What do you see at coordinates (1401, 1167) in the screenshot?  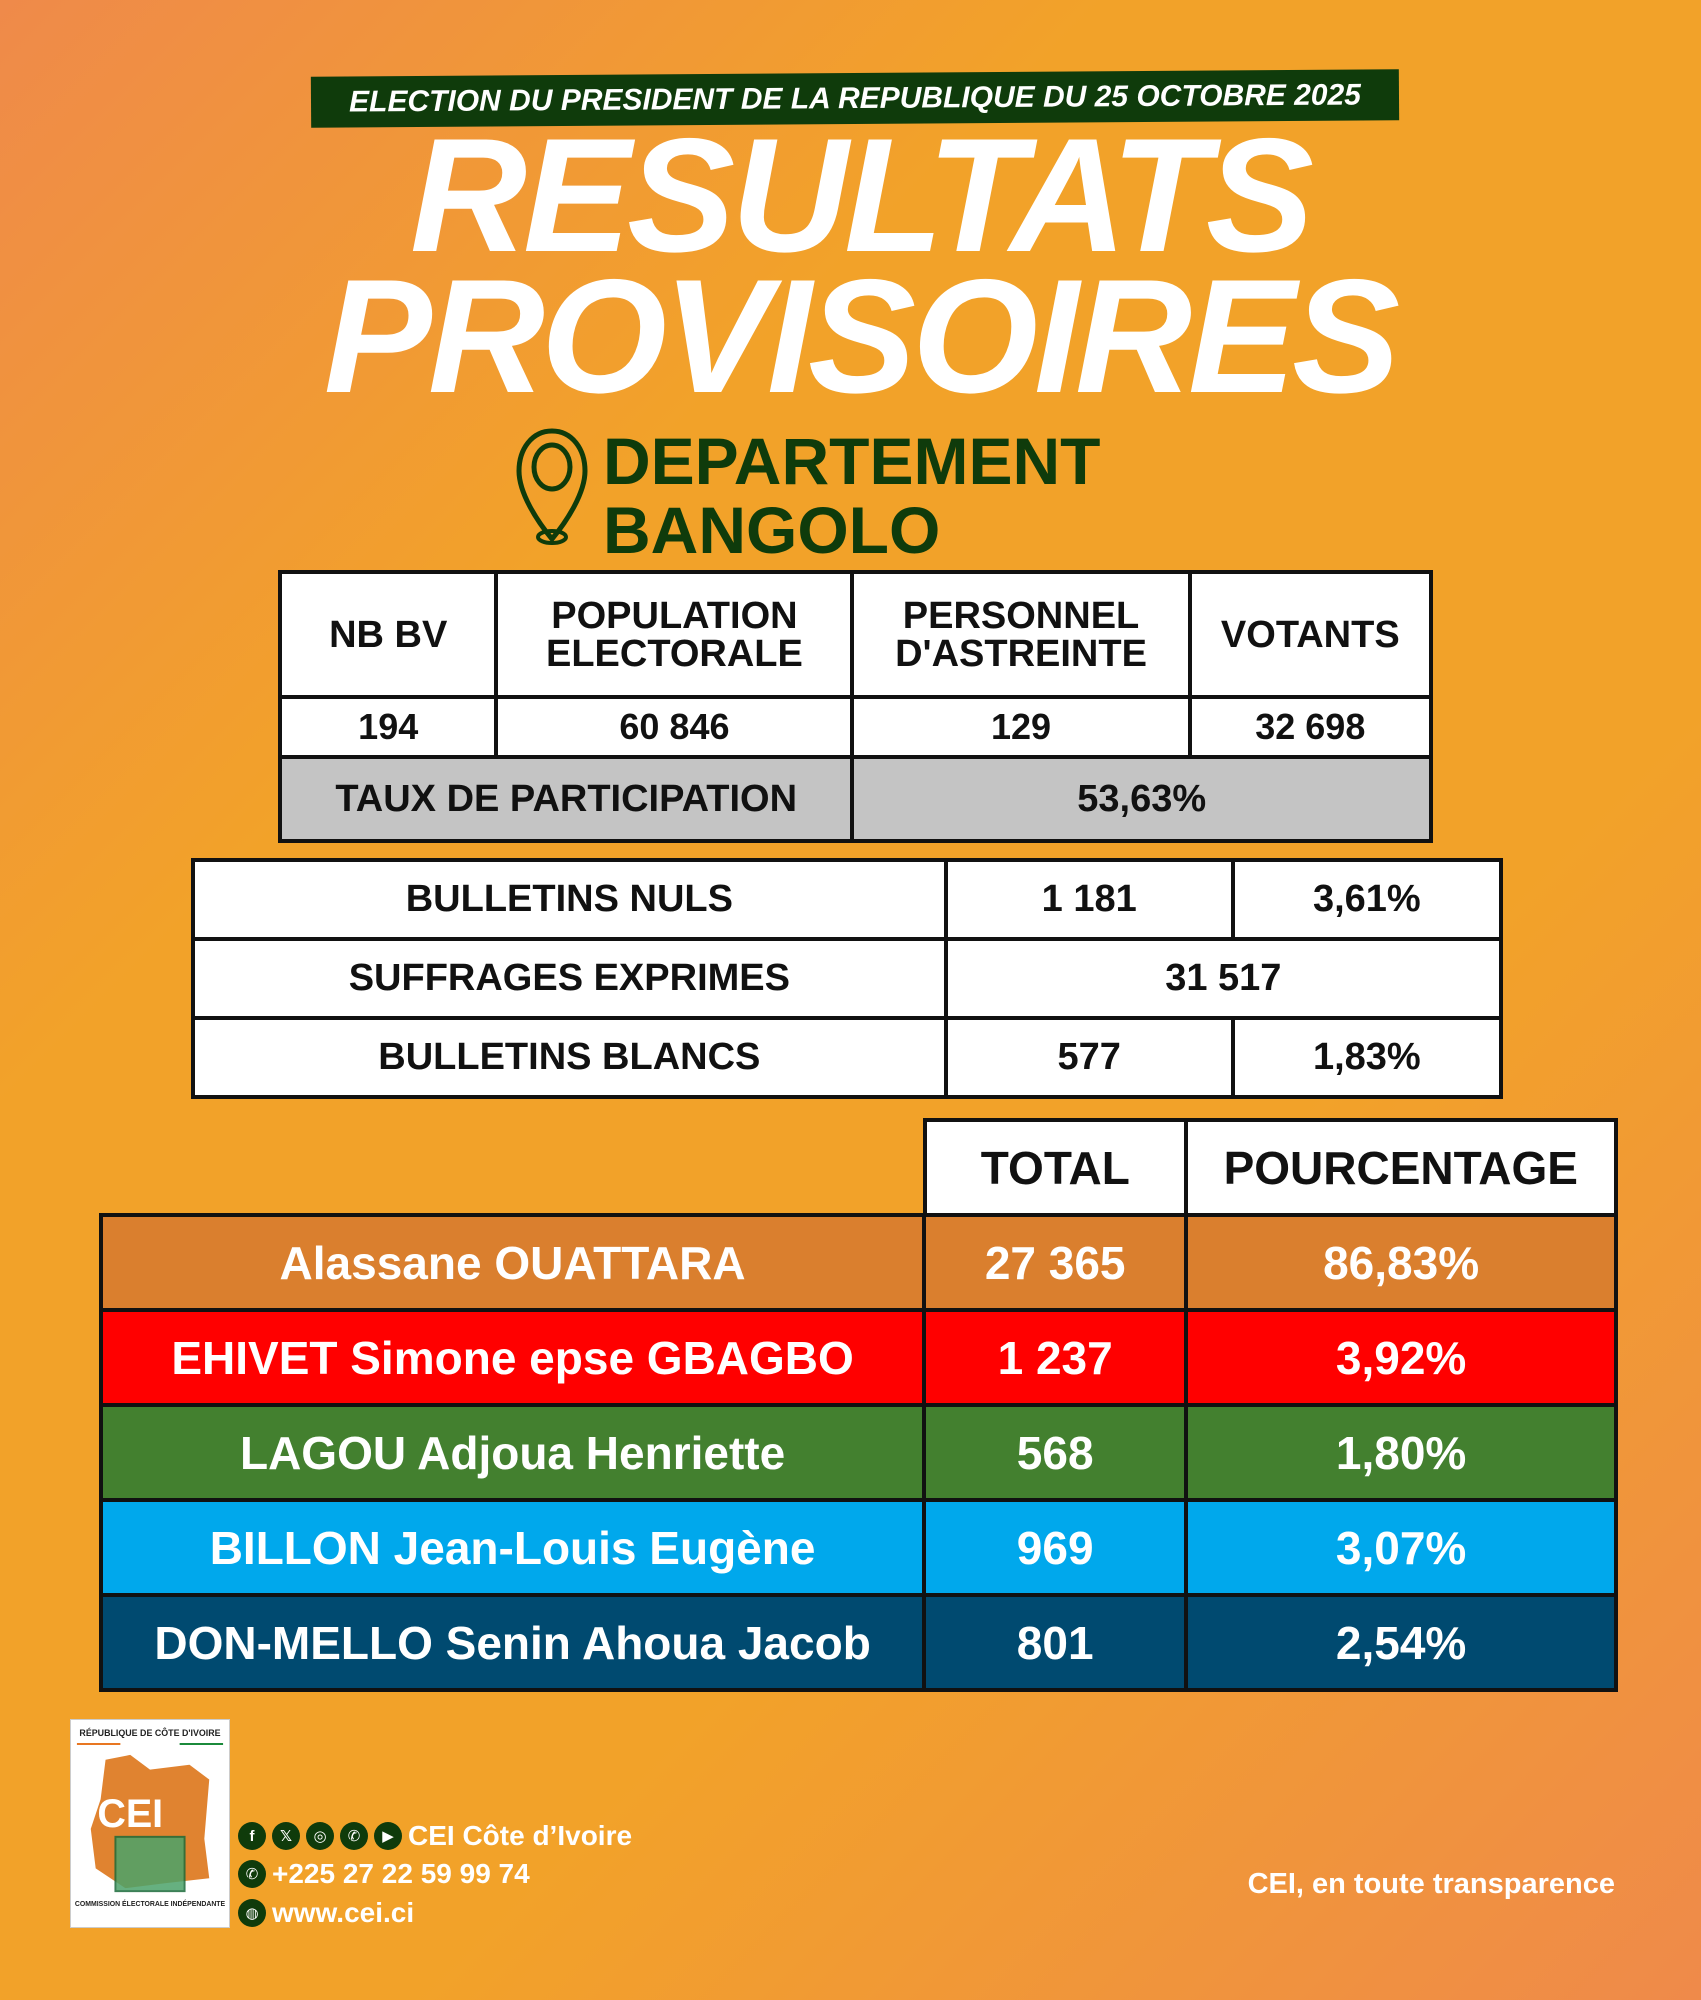 I see `header-pourcentage: POURCENTAGE` at bounding box center [1401, 1167].